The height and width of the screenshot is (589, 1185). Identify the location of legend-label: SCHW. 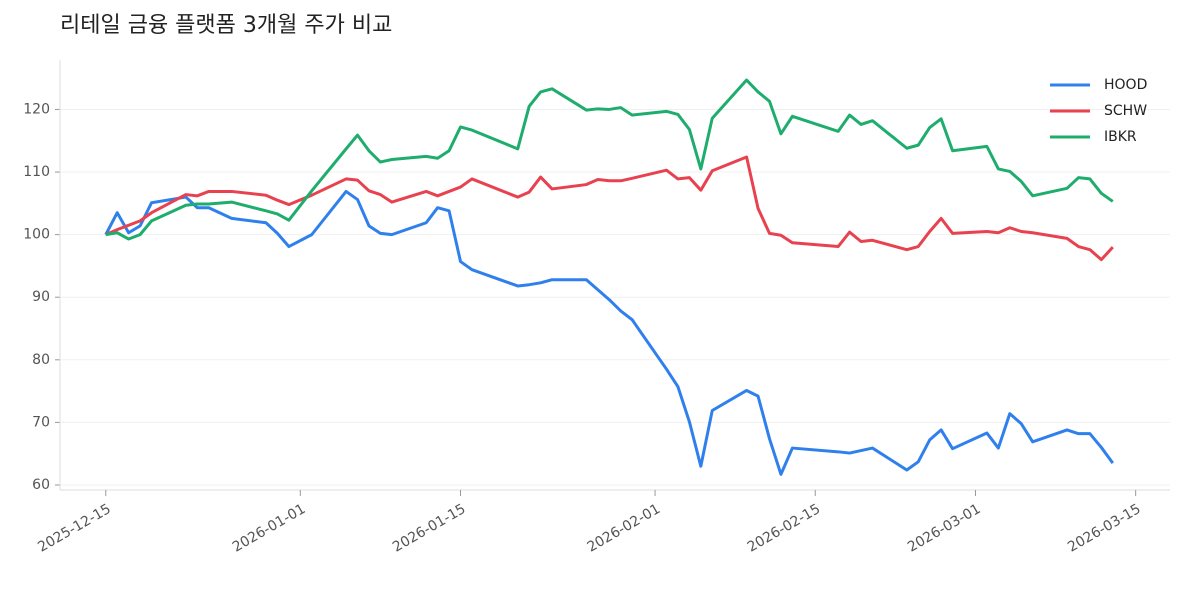
(1125, 111).